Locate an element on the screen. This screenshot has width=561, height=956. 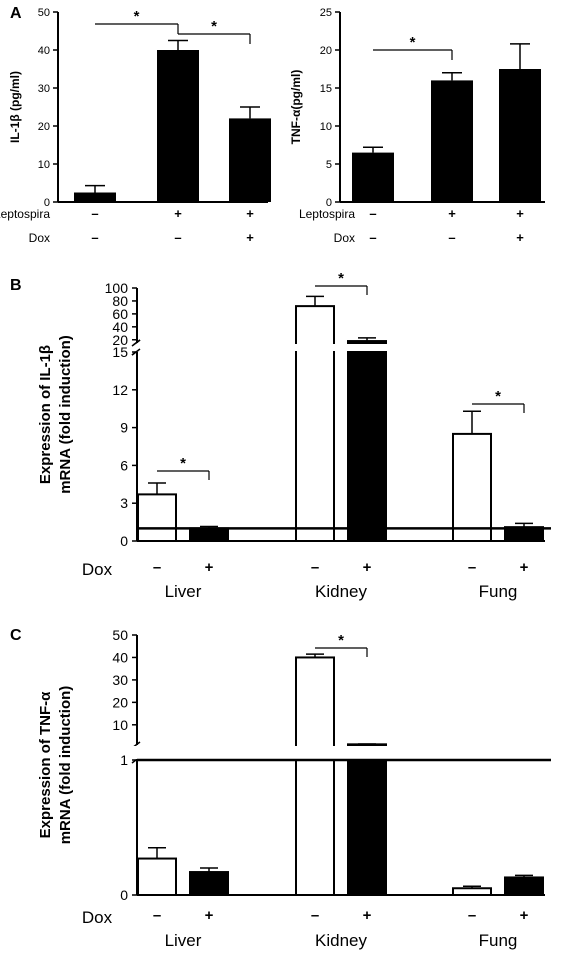
y-tick-label: 1 is located at coordinates (124, 760).